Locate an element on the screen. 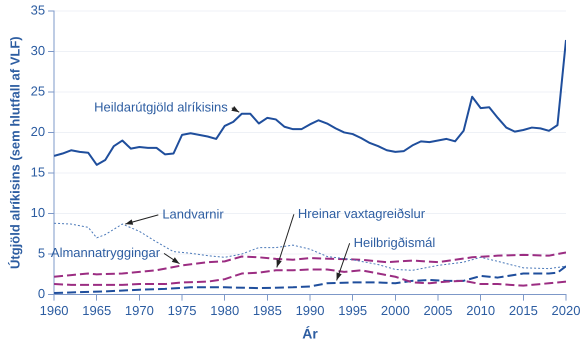  x-tick-label: 1990 is located at coordinates (310, 310).